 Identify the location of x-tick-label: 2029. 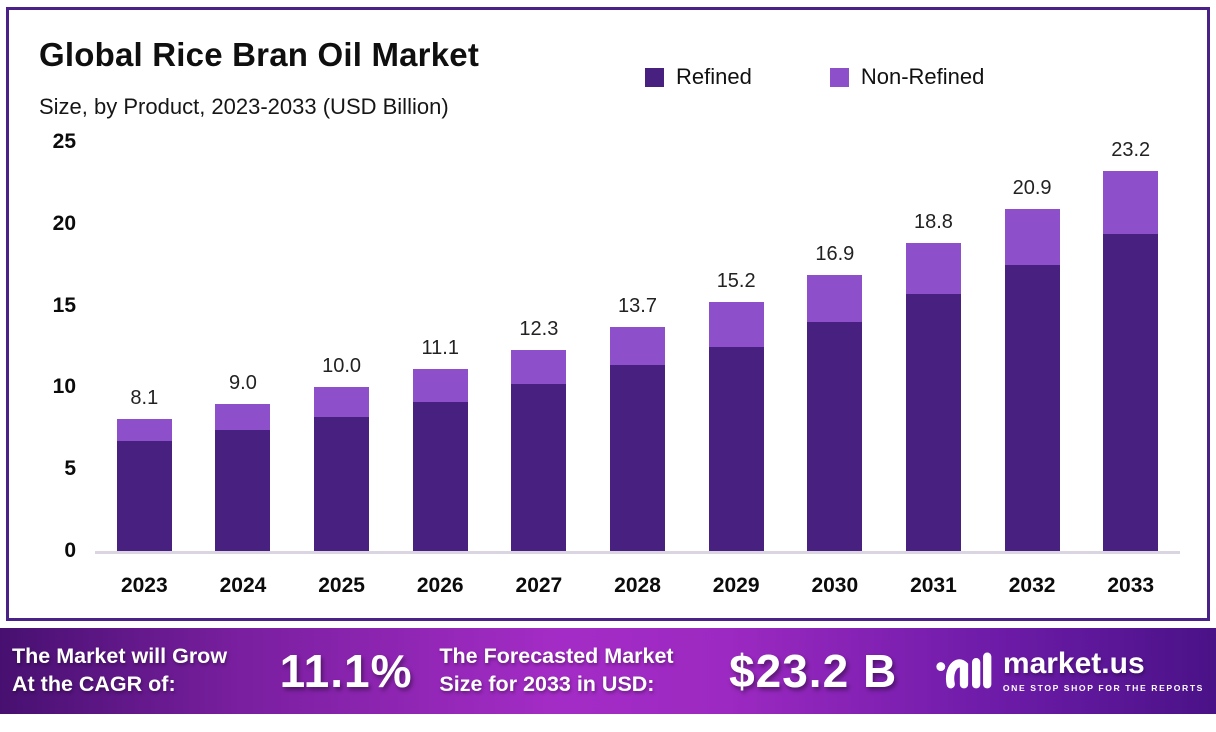
(736, 585).